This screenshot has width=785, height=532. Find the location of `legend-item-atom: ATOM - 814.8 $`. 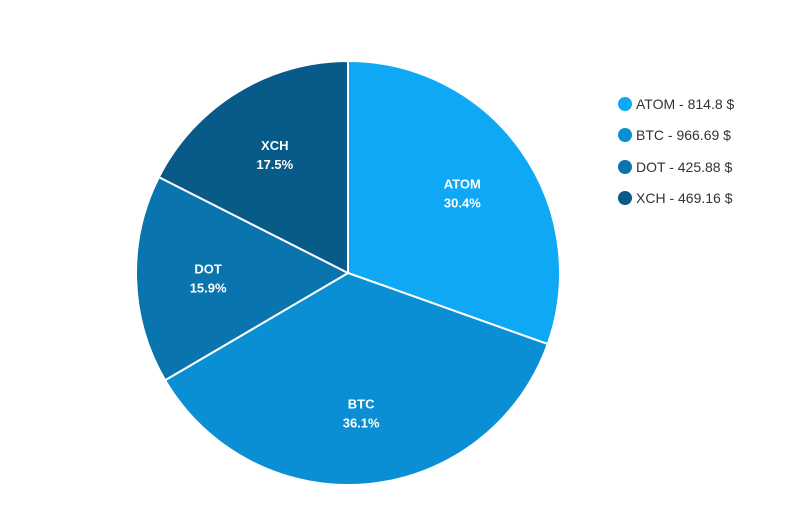

legend-item-atom: ATOM - 814.8 $ is located at coordinates (676, 104).